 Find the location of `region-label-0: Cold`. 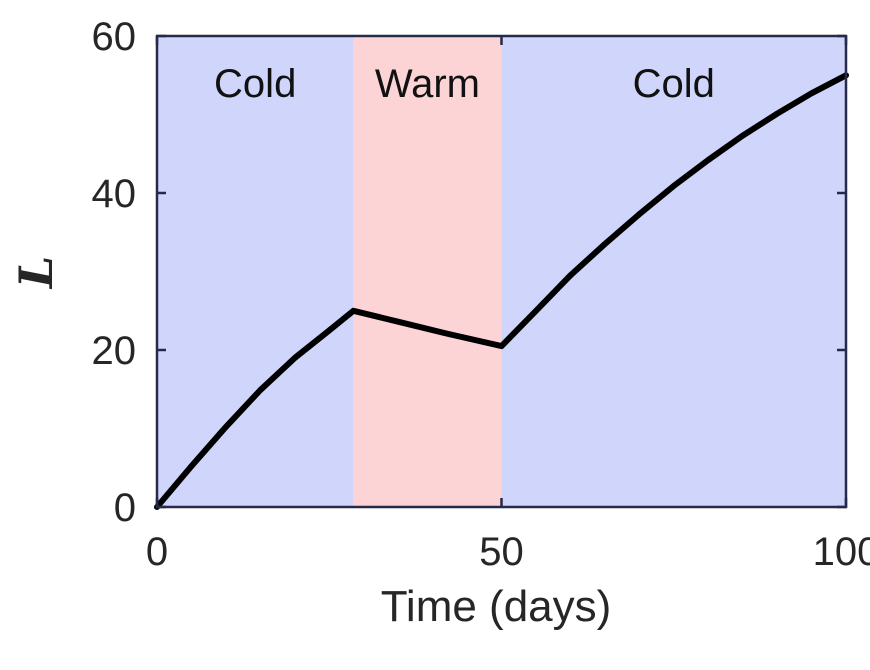

region-label-0: Cold is located at coordinates (255, 84).